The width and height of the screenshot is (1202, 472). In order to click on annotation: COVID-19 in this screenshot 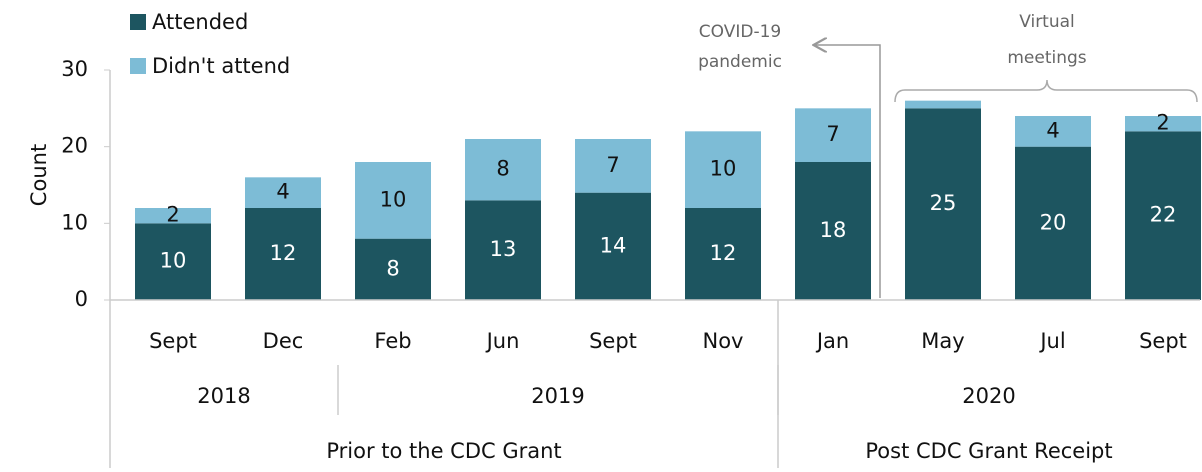, I will do `click(740, 32)`.